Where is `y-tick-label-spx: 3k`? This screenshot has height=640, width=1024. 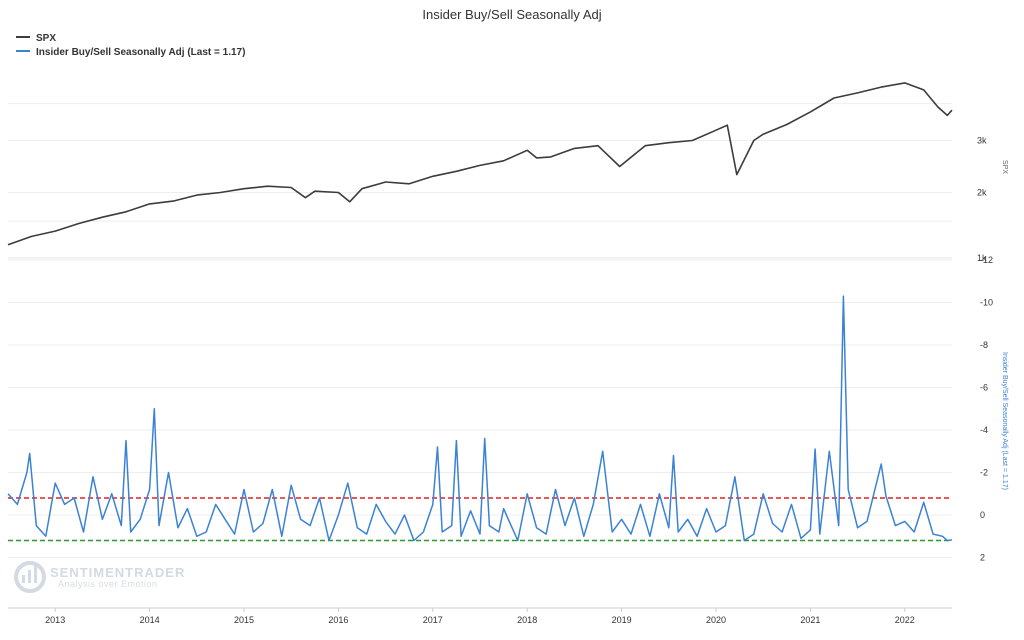
y-tick-label-spx: 3k is located at coordinates (982, 141).